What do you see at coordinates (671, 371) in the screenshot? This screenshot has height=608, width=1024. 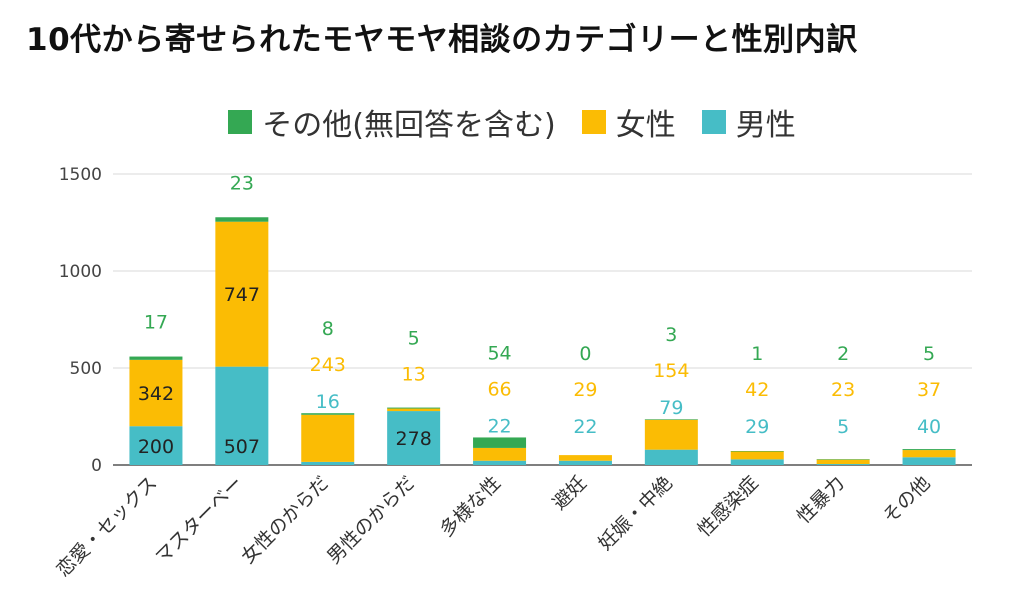 I see `data-label: 154` at bounding box center [671, 371].